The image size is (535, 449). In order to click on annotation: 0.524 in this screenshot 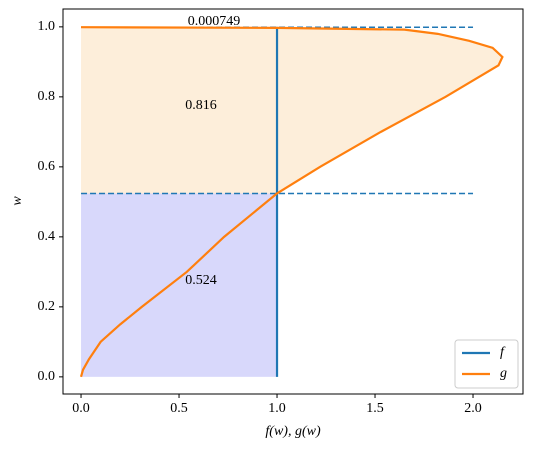, I will do `click(201, 280)`.